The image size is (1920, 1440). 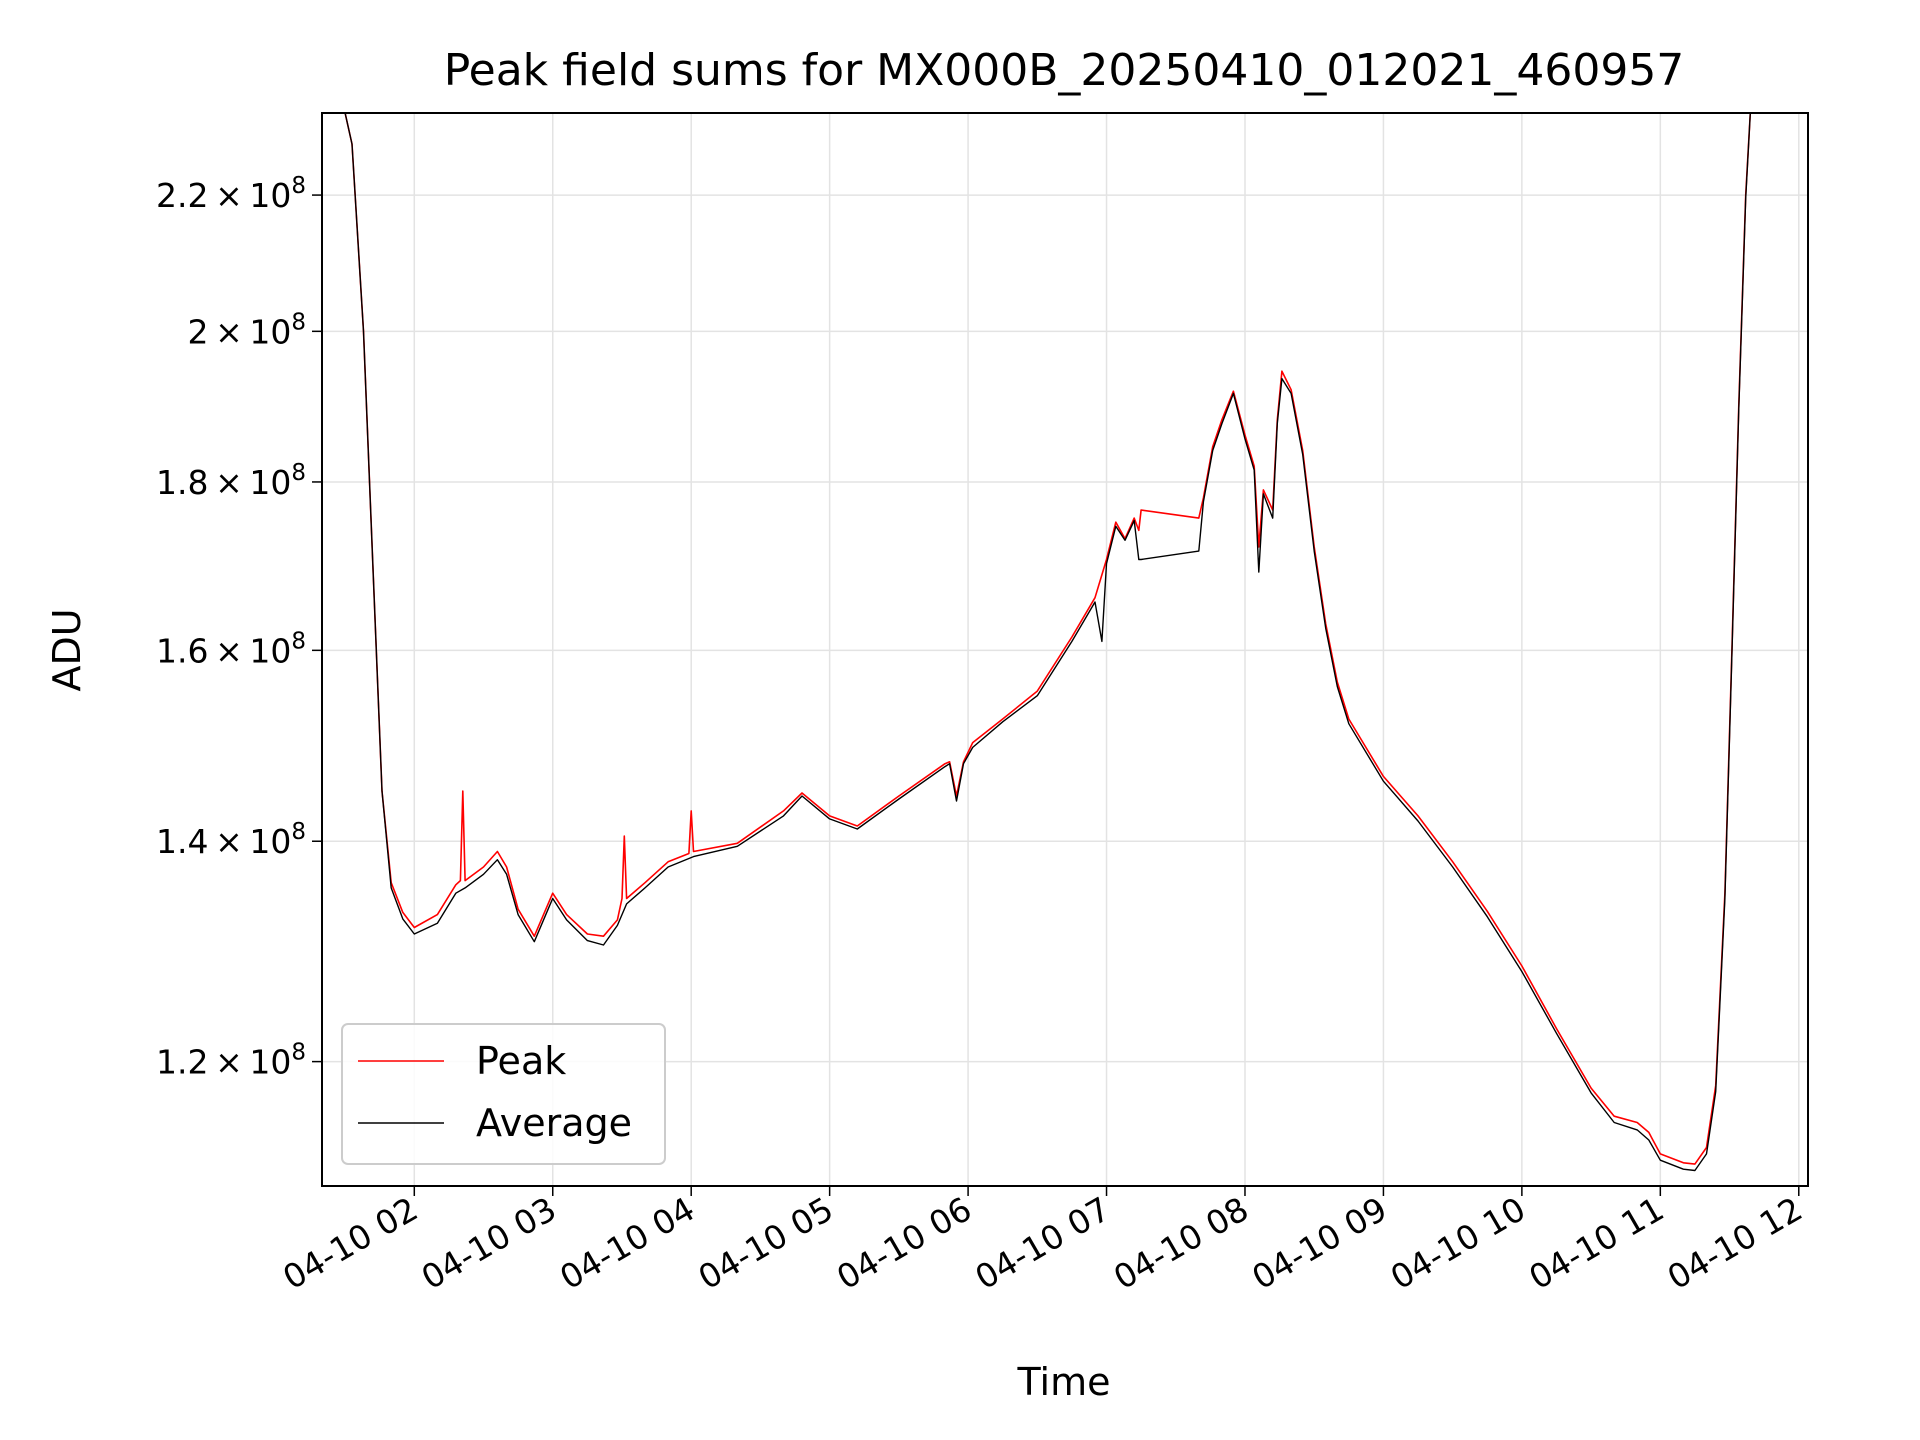 What do you see at coordinates (231, 840) in the screenshot?
I see `y-tick-label: 1.4 × 108` at bounding box center [231, 840].